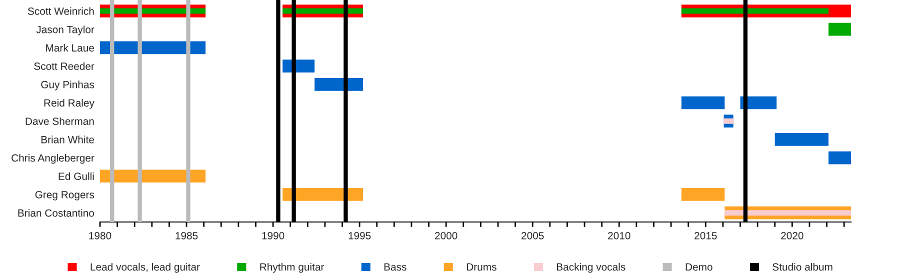 The width and height of the screenshot is (900, 280). What do you see at coordinates (481, 267) in the screenshot?
I see `legend-label: Drums` at bounding box center [481, 267].